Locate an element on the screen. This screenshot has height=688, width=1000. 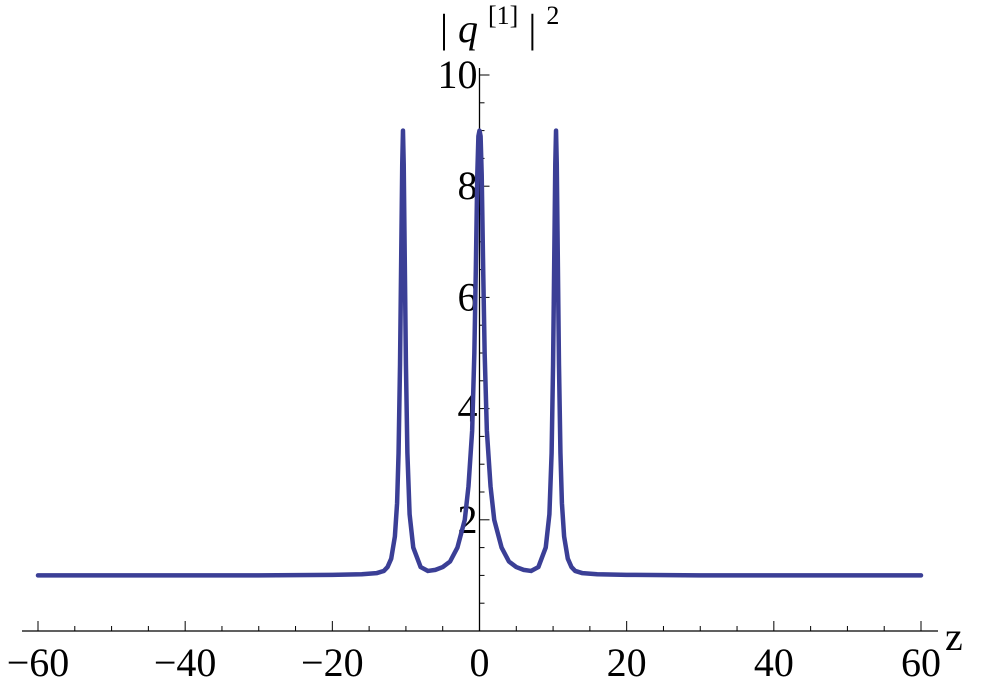
y-axis-label: | q [1] | 2 is located at coordinates (499, 25).